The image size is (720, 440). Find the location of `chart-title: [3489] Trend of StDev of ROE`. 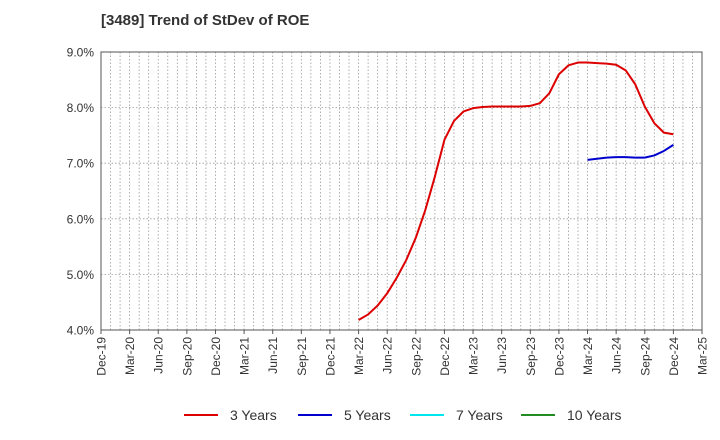

chart-title: [3489] Trend of StDev of ROE is located at coordinates (205, 20).